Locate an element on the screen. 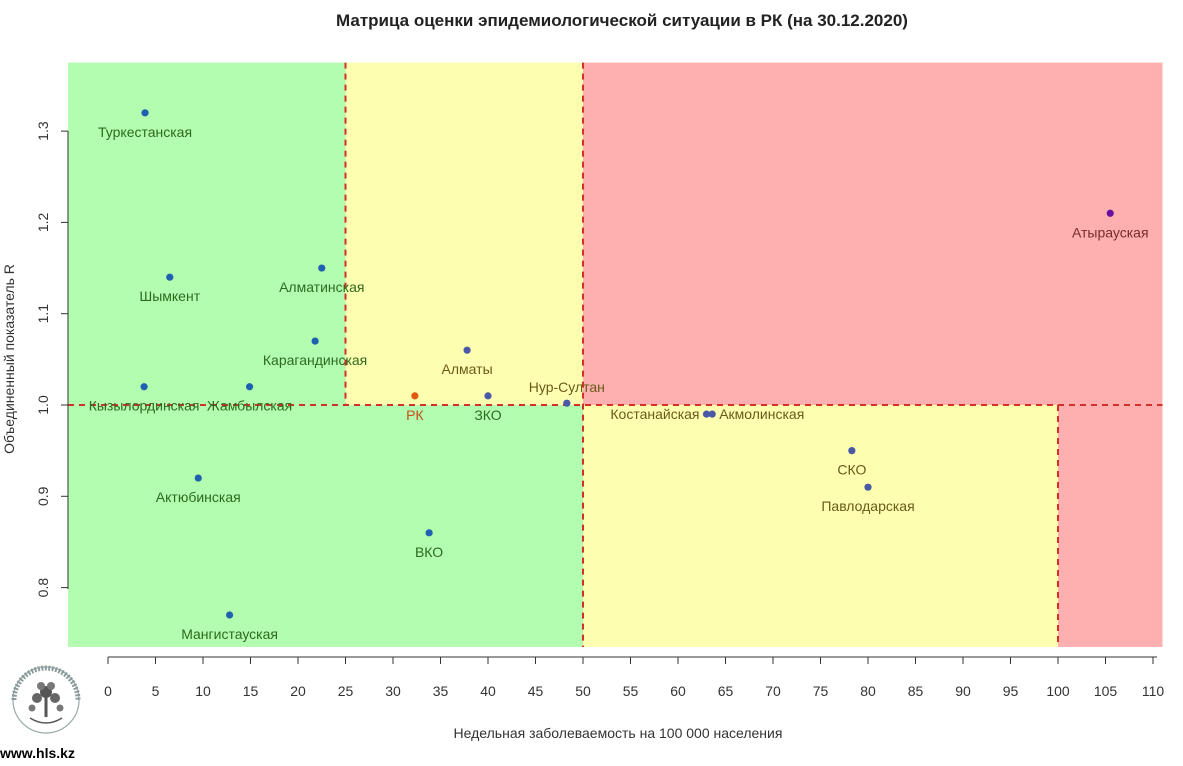 Image resolution: width=1183 pixels, height=766 pixels. y-axis-ticks: 0.8 0.9 1.0 1.1 1.2 1.3 is located at coordinates (51, 359).